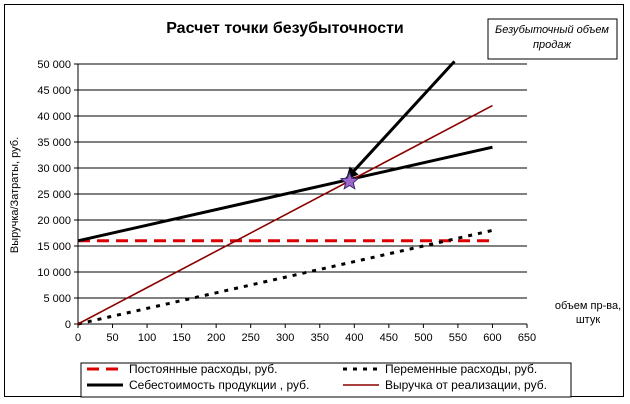  I want to click on arrow-line, so click(400, 120).